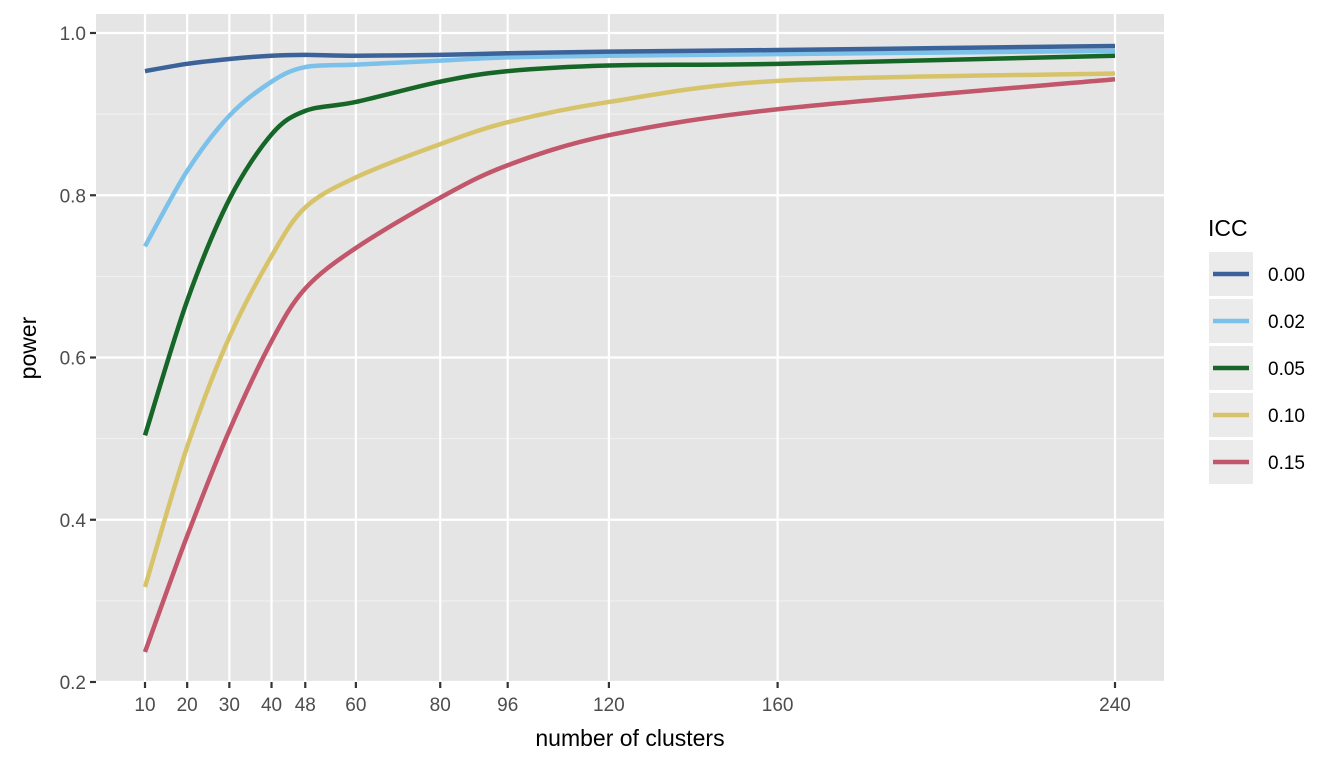 This screenshot has width=1344, height=768. I want to click on legend-title: ICC, so click(1228, 228).